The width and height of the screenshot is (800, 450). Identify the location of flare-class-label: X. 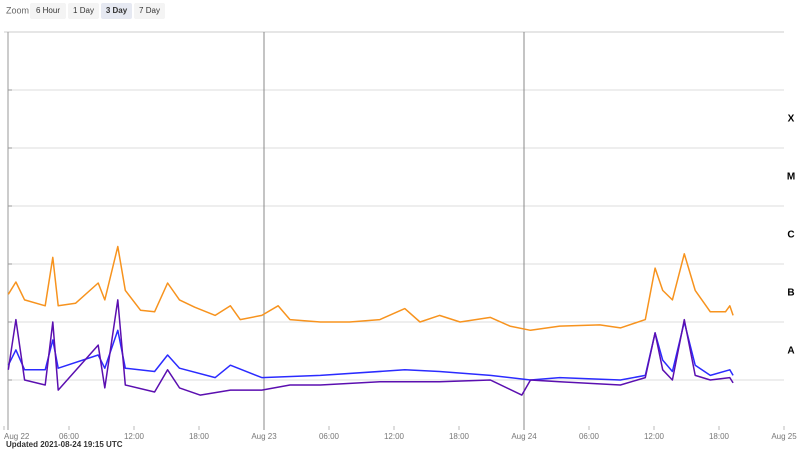
(791, 119).